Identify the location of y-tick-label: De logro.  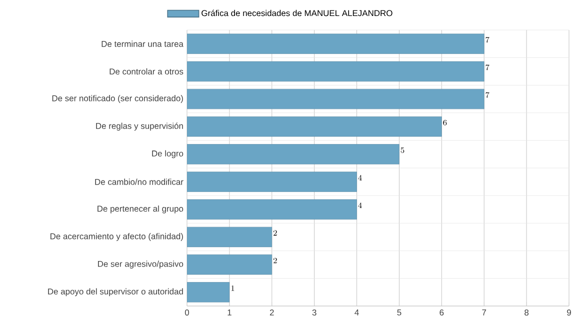
(168, 154).